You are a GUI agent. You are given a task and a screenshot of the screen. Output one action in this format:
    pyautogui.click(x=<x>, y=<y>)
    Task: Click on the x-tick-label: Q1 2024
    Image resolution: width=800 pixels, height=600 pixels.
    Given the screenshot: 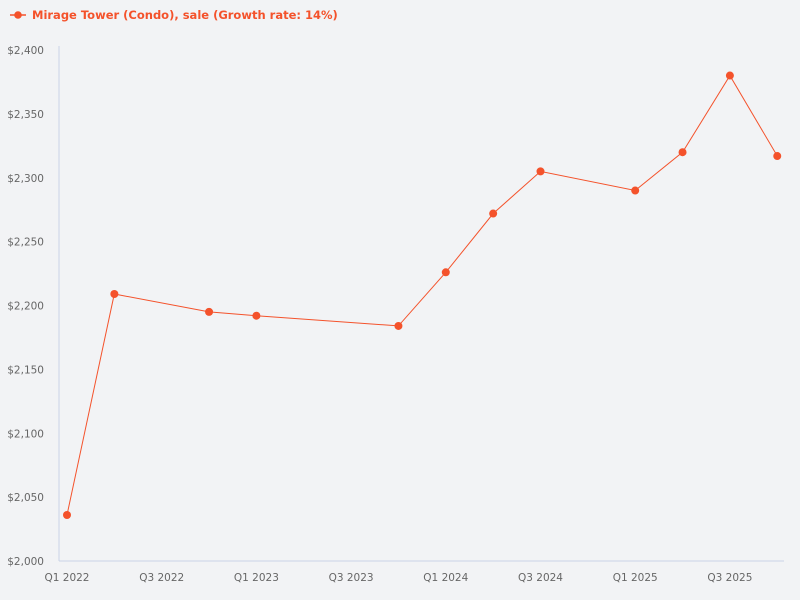 What is the action you would take?
    pyautogui.click(x=445, y=578)
    